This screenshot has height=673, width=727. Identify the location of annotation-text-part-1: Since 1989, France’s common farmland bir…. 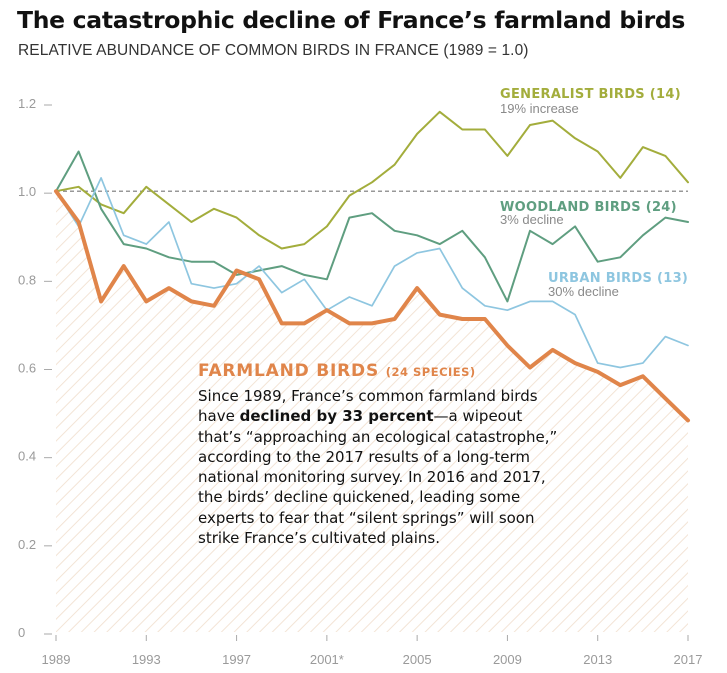
(368, 406).